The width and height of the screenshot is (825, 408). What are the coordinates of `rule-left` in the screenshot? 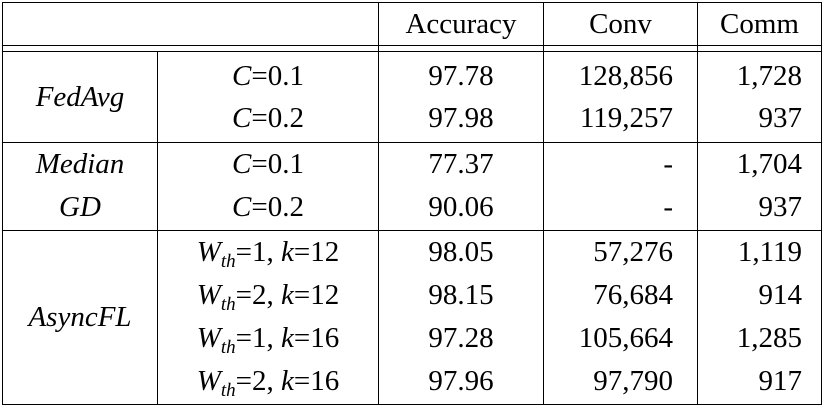 It's located at (2, 203).